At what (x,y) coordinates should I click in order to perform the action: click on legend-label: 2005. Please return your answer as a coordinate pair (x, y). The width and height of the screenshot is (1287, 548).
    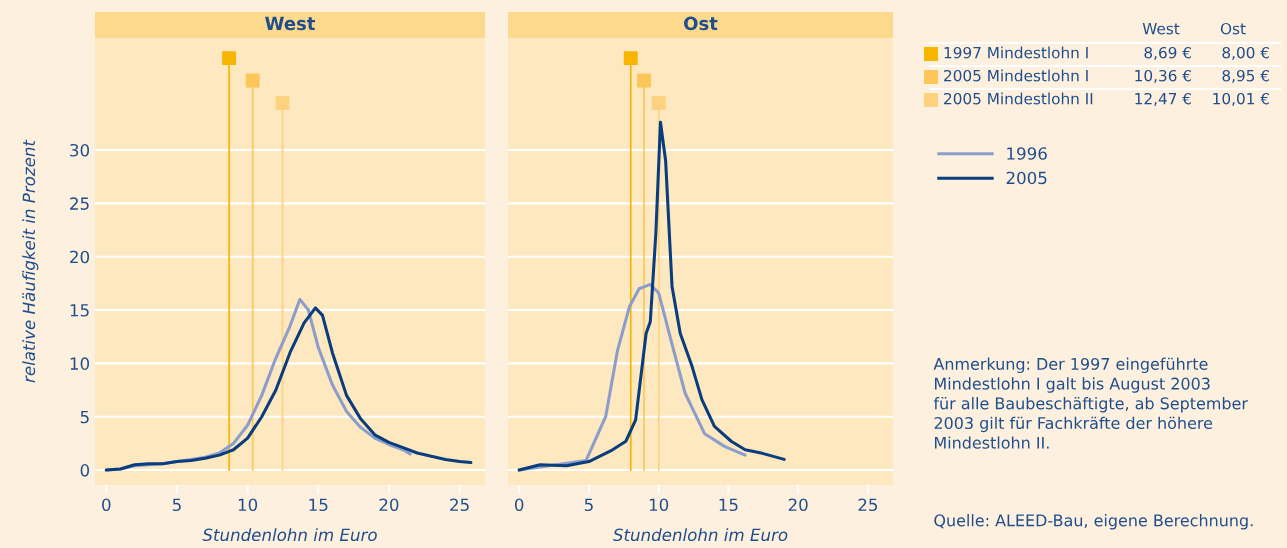
    Looking at the image, I should click on (1026, 178).